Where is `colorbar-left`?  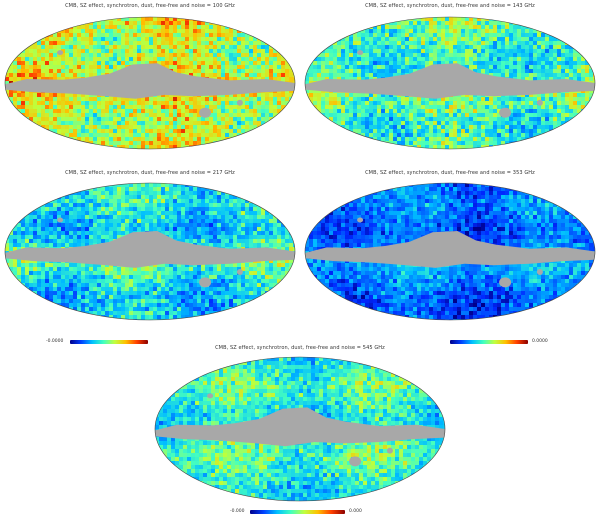
colorbar-left is located at coordinates (109, 342).